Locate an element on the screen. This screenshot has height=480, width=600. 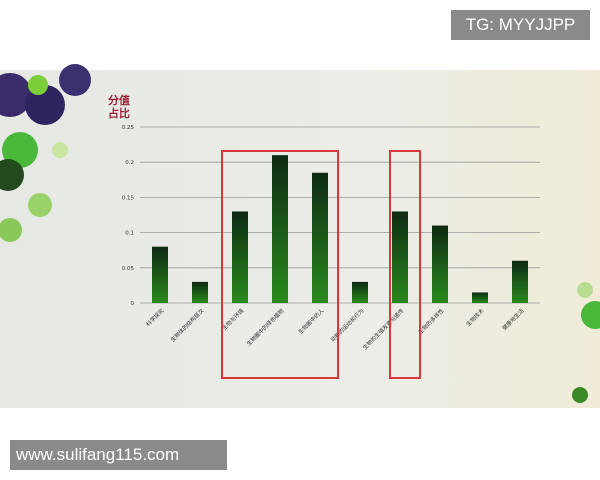
x-tick-label: 生物圈中的绿色植物 is located at coordinates (265, 326).